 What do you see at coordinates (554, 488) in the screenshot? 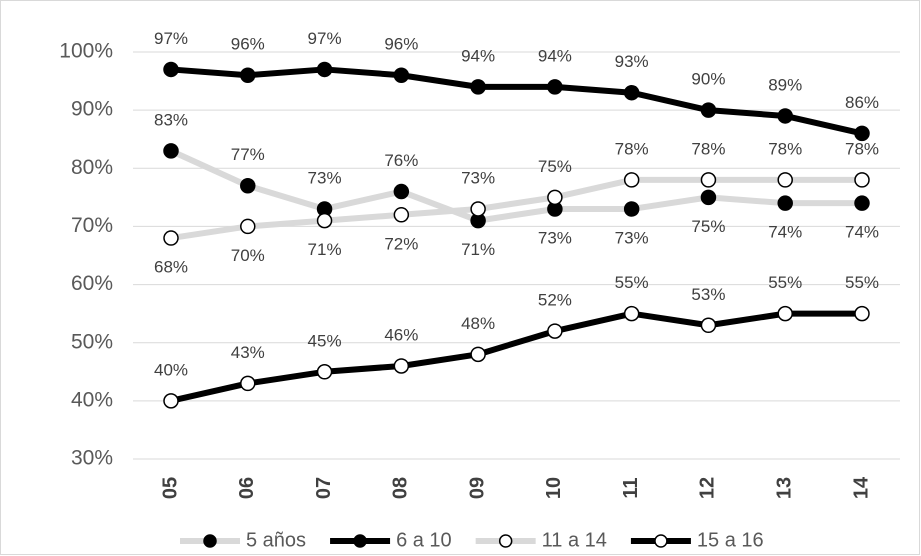
I see `x-tick-label: 10` at bounding box center [554, 488].